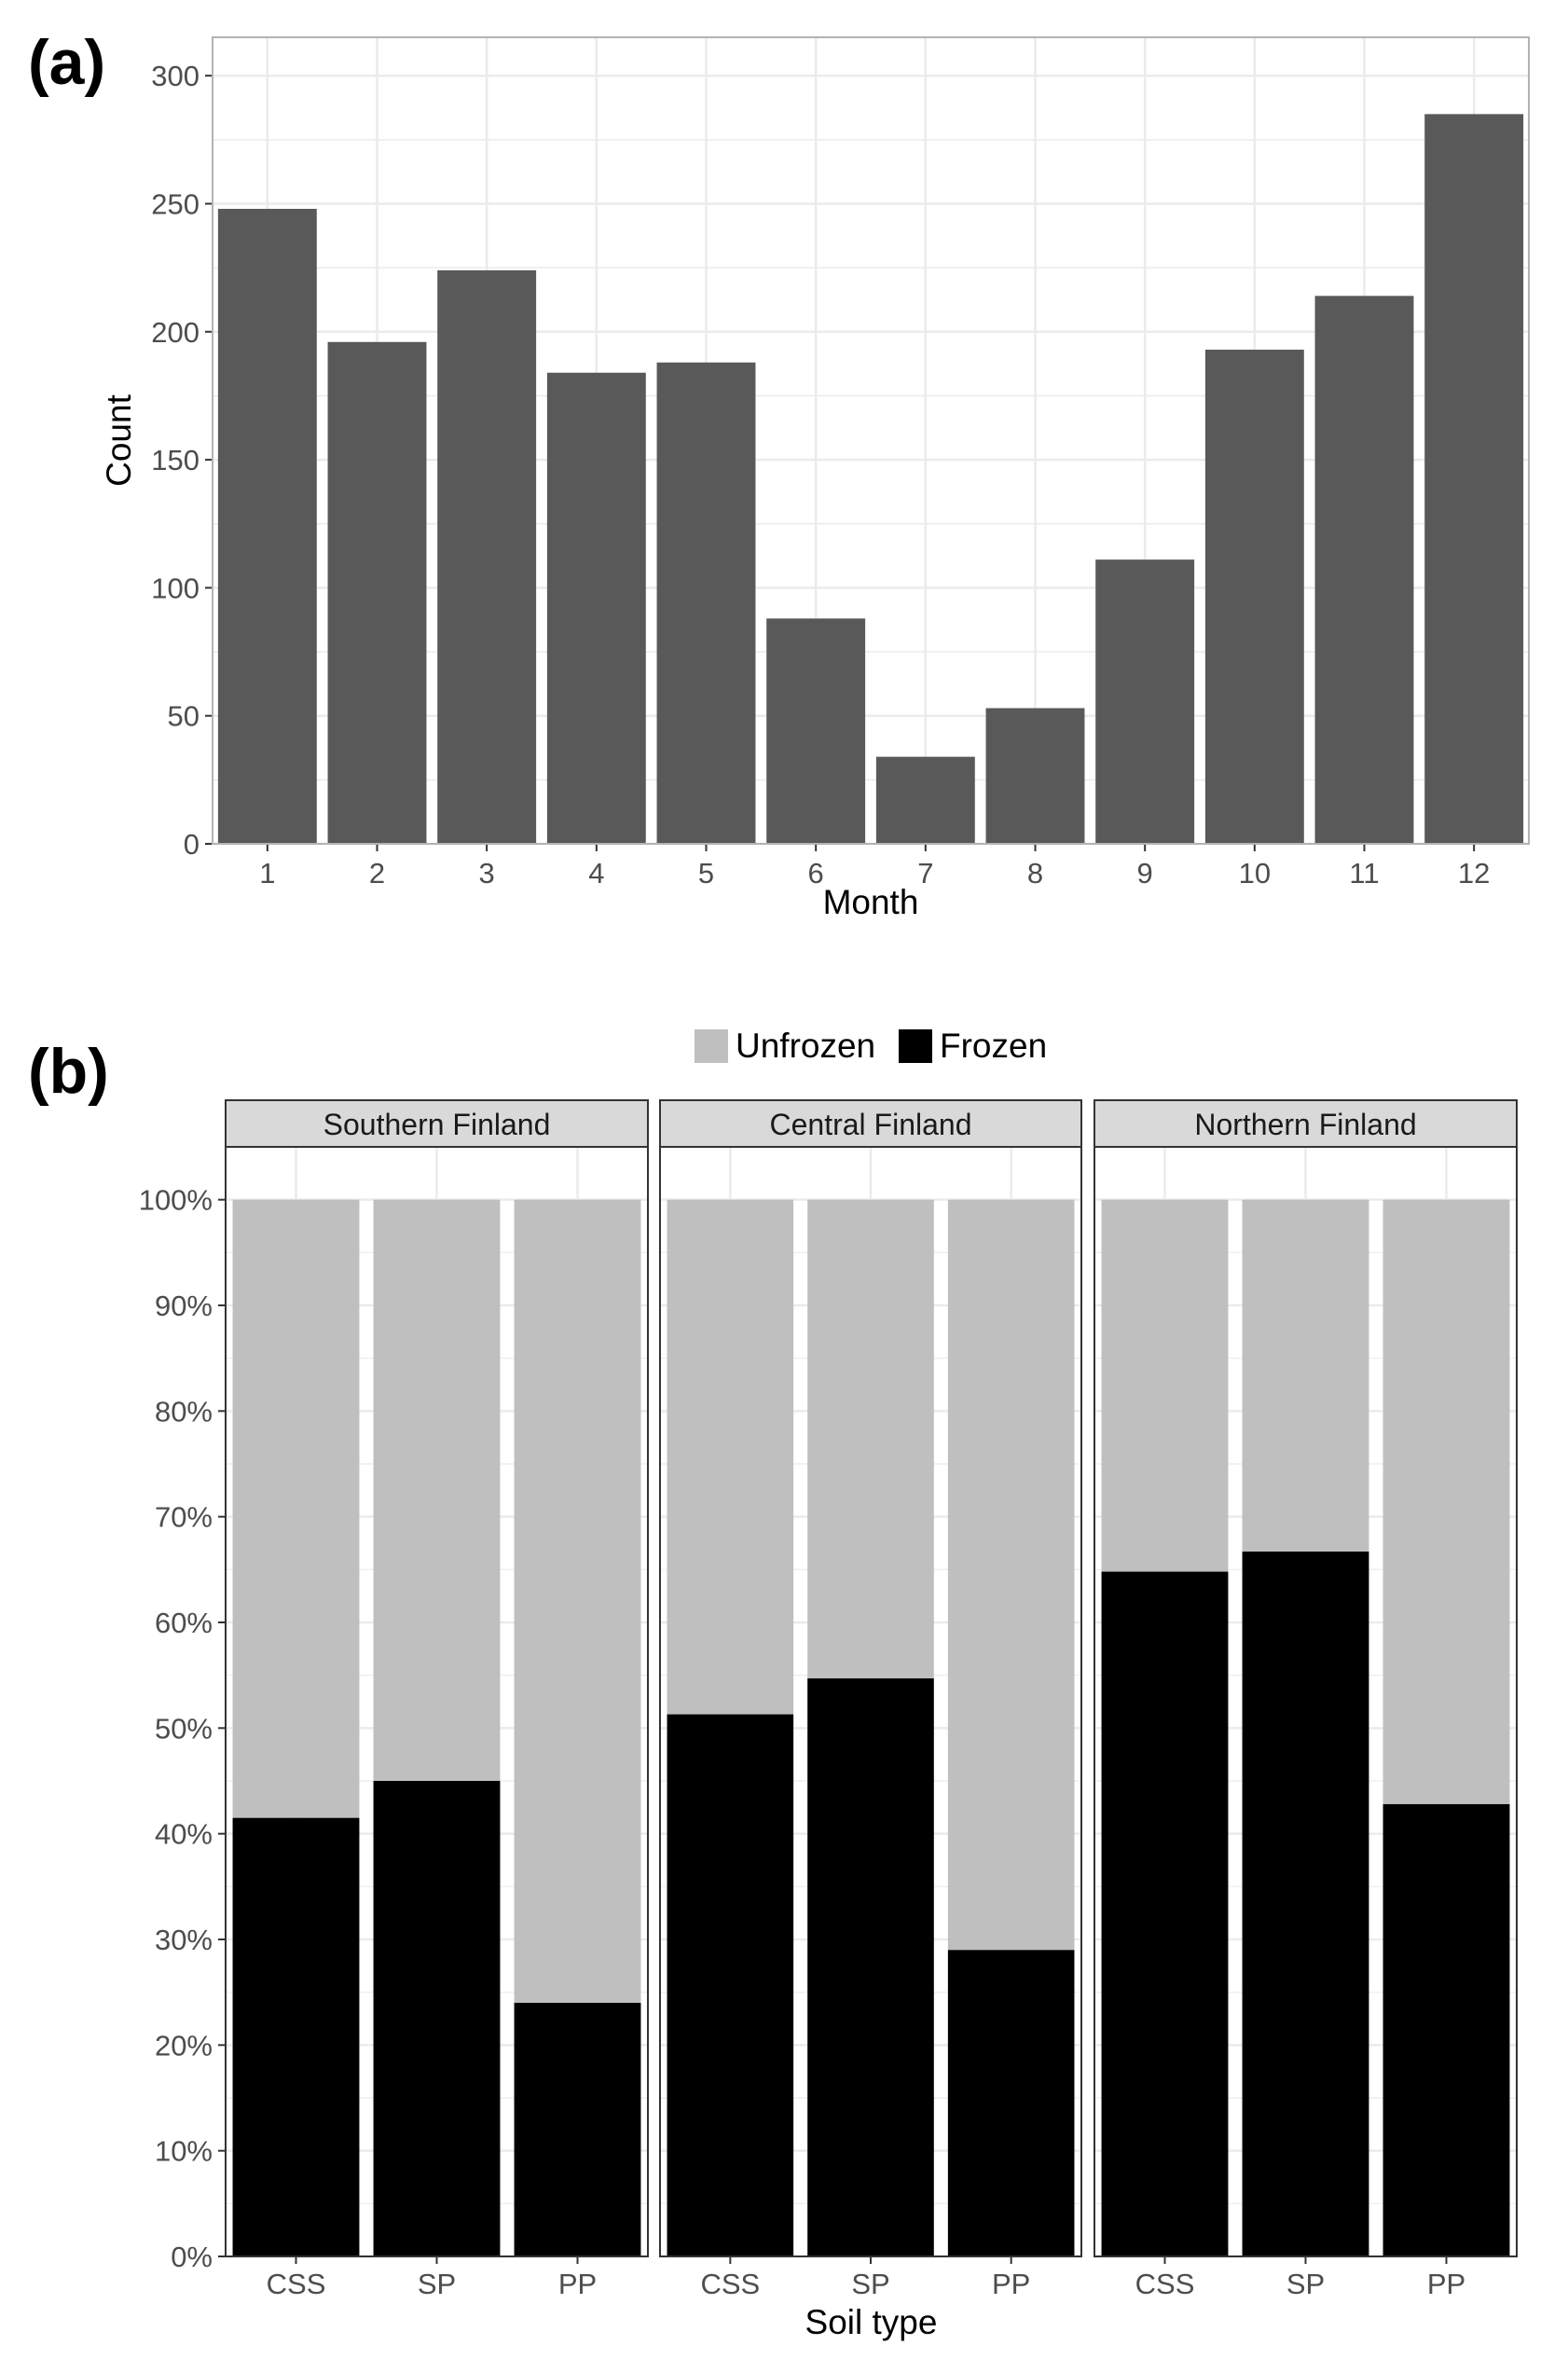  What do you see at coordinates (183, 716) in the screenshot?
I see `y-tick-label: 50` at bounding box center [183, 716].